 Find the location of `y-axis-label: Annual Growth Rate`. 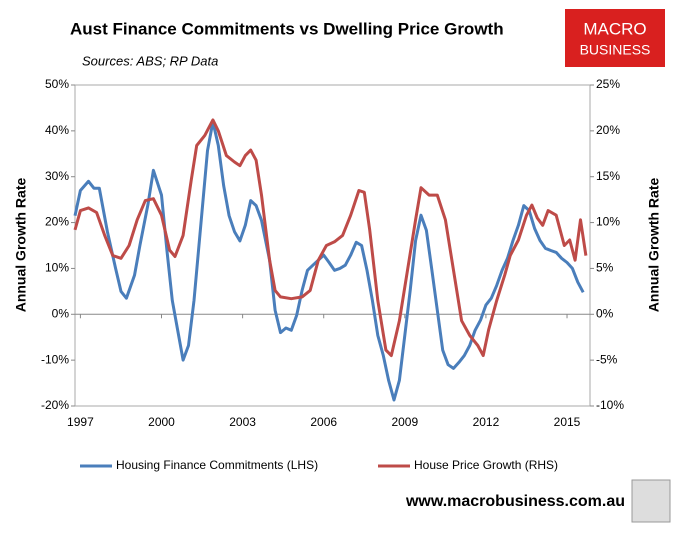

y-axis-label: Annual Growth Rate is located at coordinates (21, 245).